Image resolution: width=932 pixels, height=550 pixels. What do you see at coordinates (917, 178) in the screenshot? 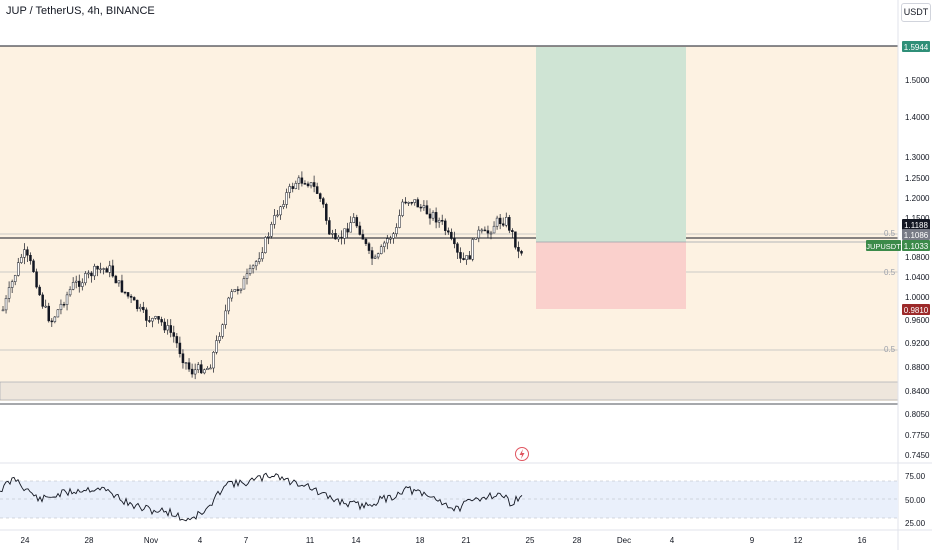
I see `price-tick-label: 1.2500` at bounding box center [917, 178].